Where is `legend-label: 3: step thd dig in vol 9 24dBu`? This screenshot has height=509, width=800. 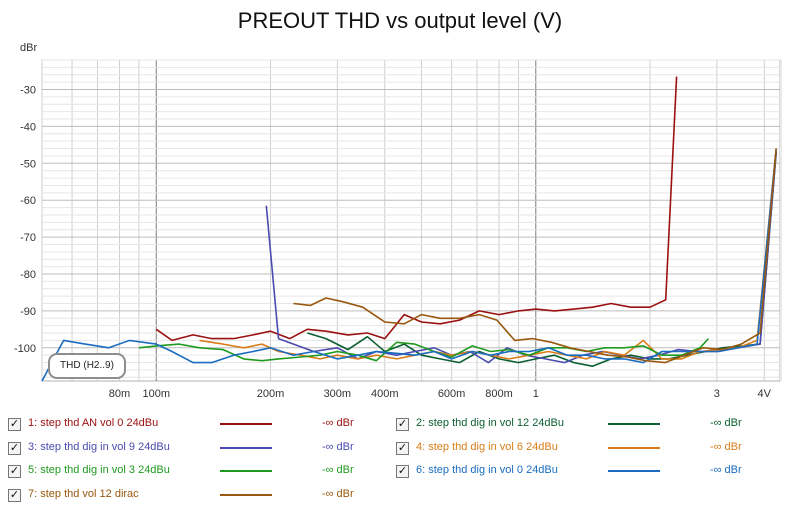
legend-label: 3: step thd dig in vol 9 24dBu is located at coordinates (99, 447).